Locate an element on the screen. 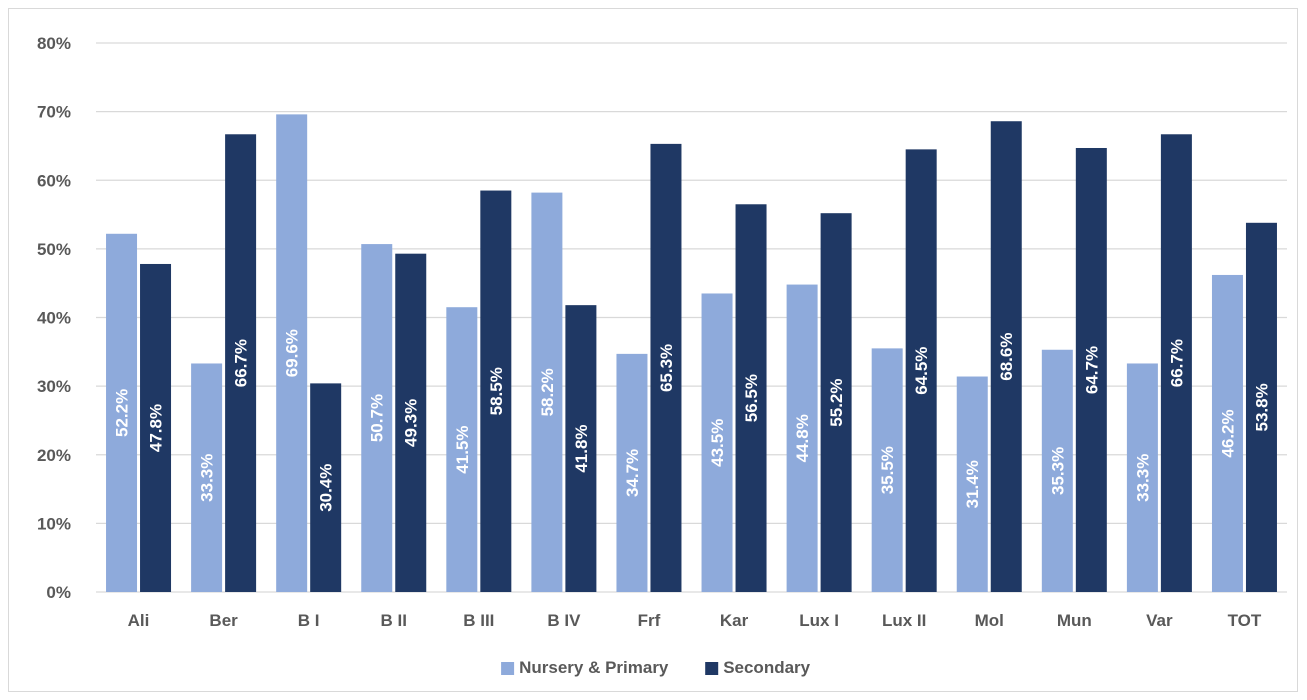 The width and height of the screenshot is (1307, 700). data-label: 47.8% is located at coordinates (156, 428).